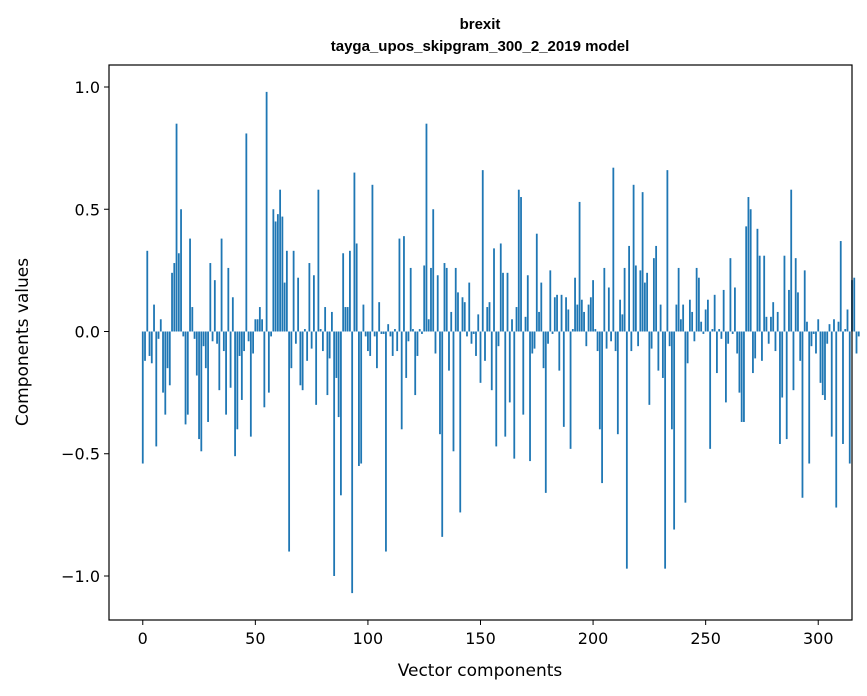 The height and width of the screenshot is (696, 867). Describe the element at coordinates (87, 331) in the screenshot. I see `y-tick-label: 0.0` at that location.